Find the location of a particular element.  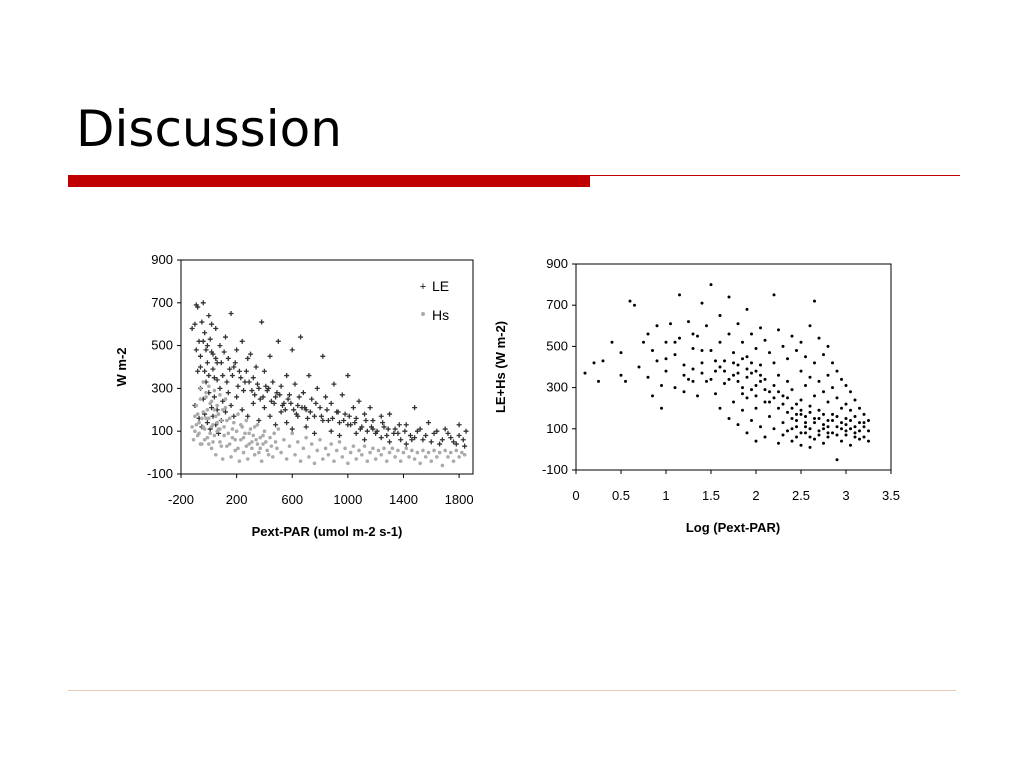

chart1-y-tick-label: 500 is located at coordinates (162, 345).